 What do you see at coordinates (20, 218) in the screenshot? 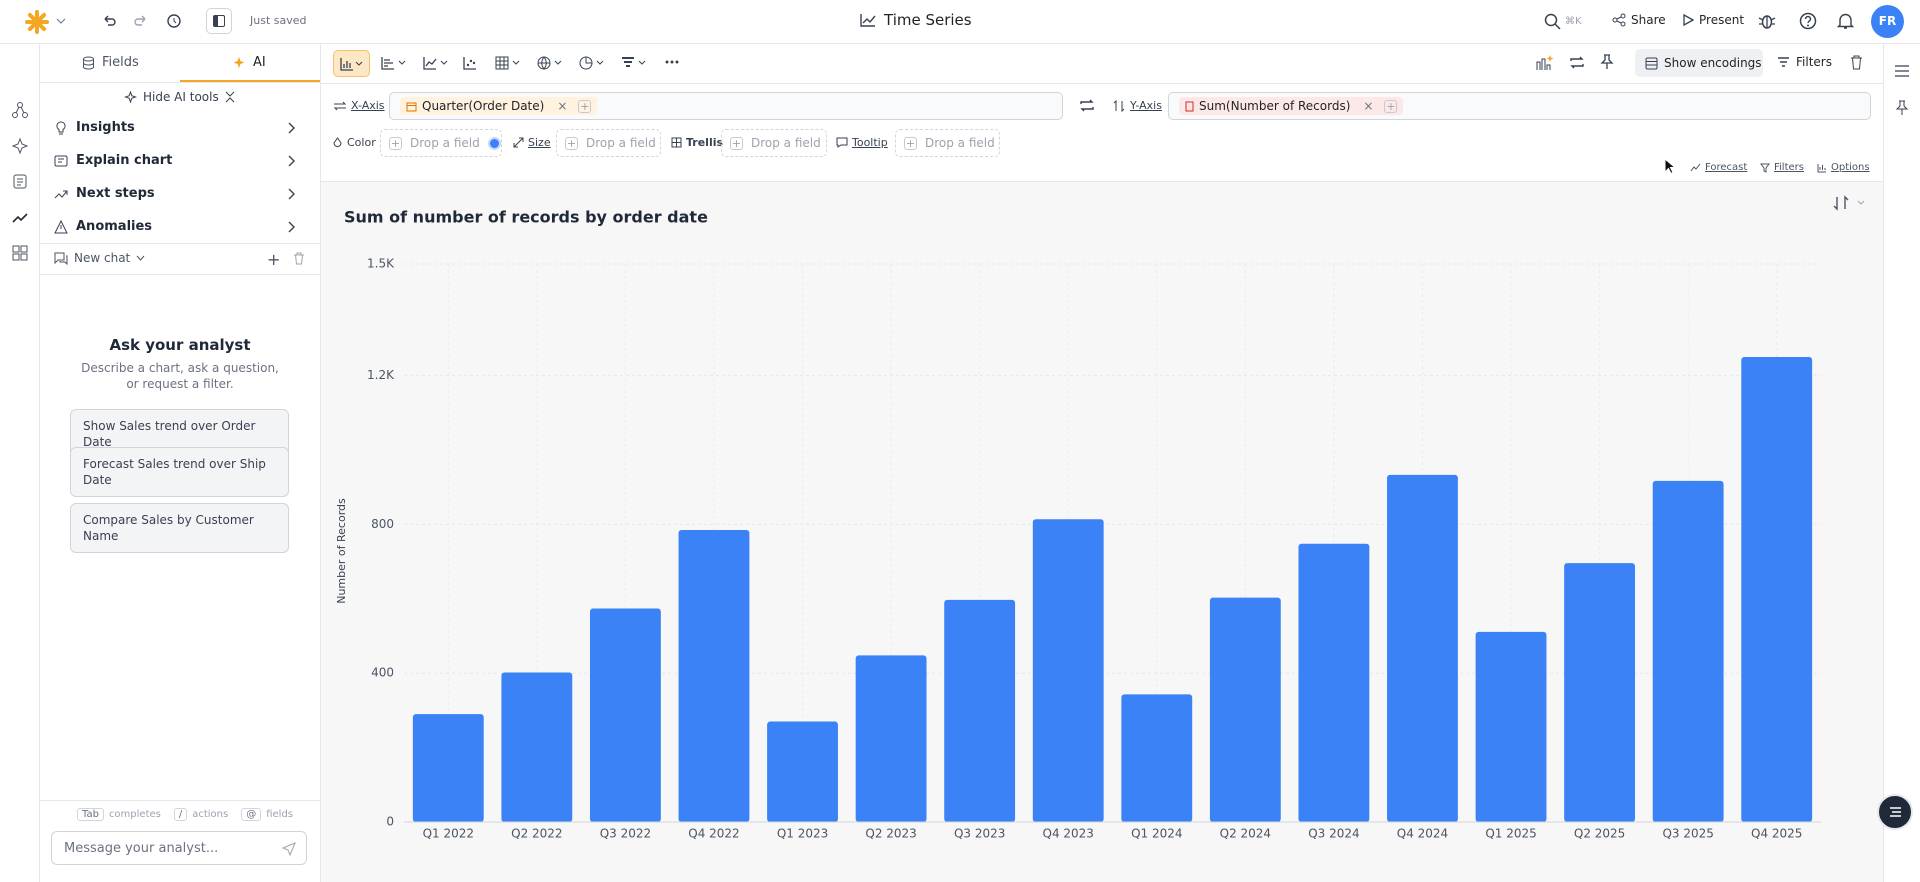
I see `rail-charts` at bounding box center [20, 218].